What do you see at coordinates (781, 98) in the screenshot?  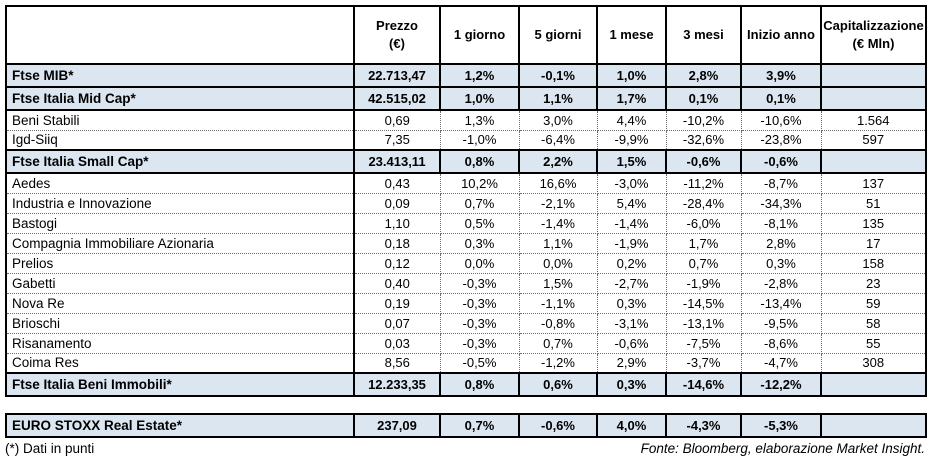 I see `cell-value: 0,1%` at bounding box center [781, 98].